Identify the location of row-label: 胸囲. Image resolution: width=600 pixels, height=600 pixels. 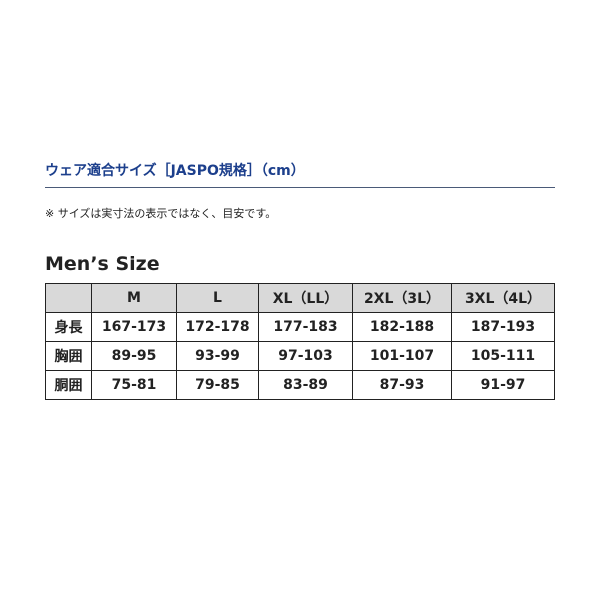
(68, 356).